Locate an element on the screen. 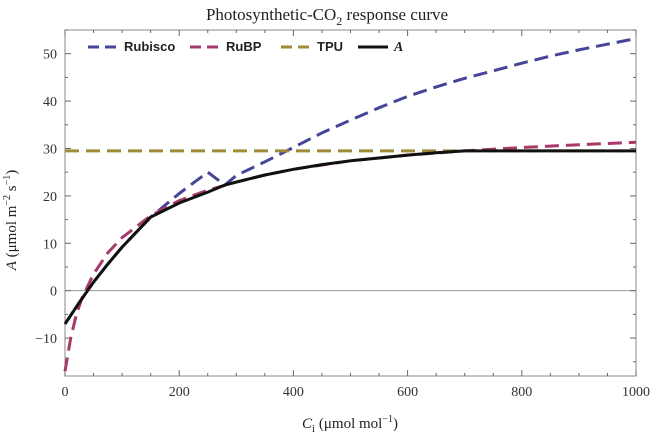 The width and height of the screenshot is (654, 438). x-tick-label: 1000 is located at coordinates (636, 392).